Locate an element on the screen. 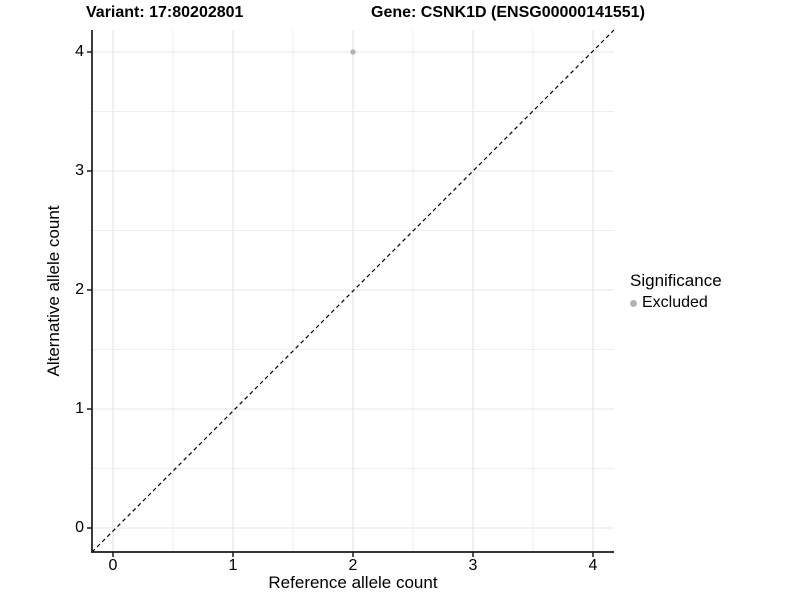 The height and width of the screenshot is (600, 800). legend: Significance Excluded is located at coordinates (676, 291).